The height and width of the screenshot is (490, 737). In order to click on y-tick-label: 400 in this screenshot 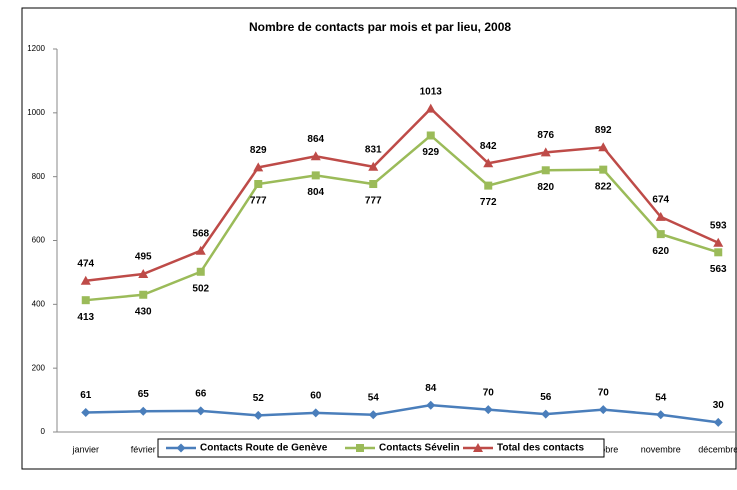, I will do `click(39, 303)`.